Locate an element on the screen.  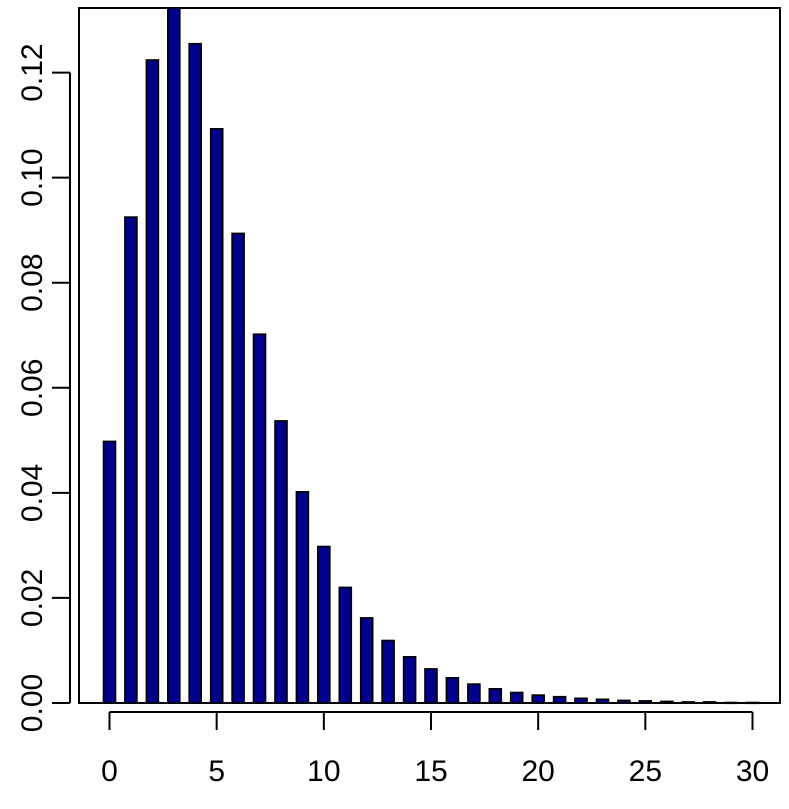
x-tick-label: 0 is located at coordinates (109, 771).